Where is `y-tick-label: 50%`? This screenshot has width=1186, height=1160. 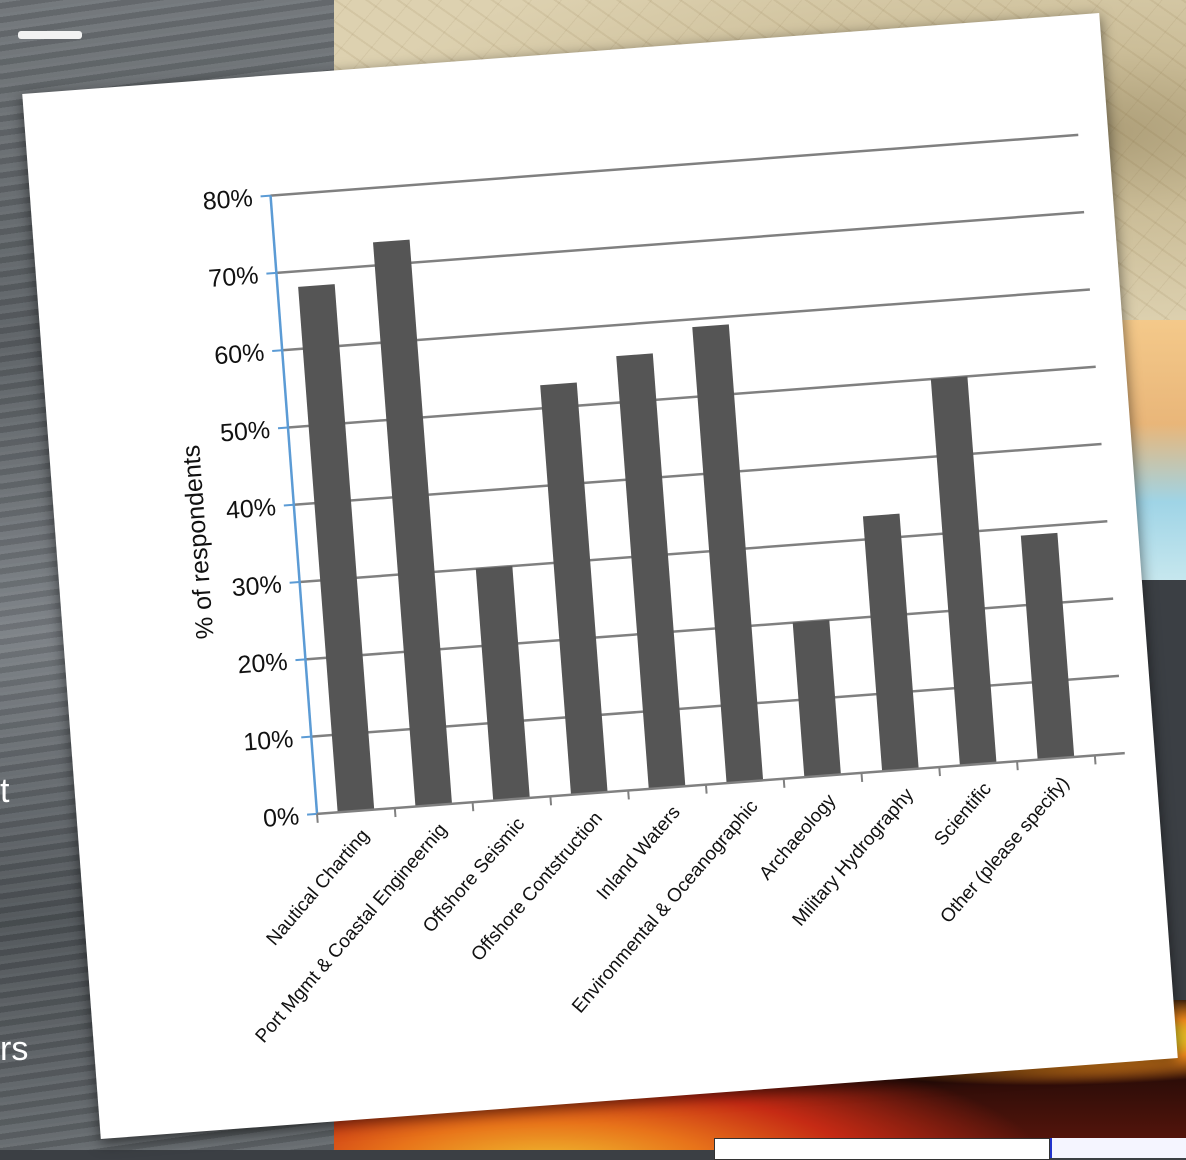 y-tick-label: 50% is located at coordinates (245, 432).